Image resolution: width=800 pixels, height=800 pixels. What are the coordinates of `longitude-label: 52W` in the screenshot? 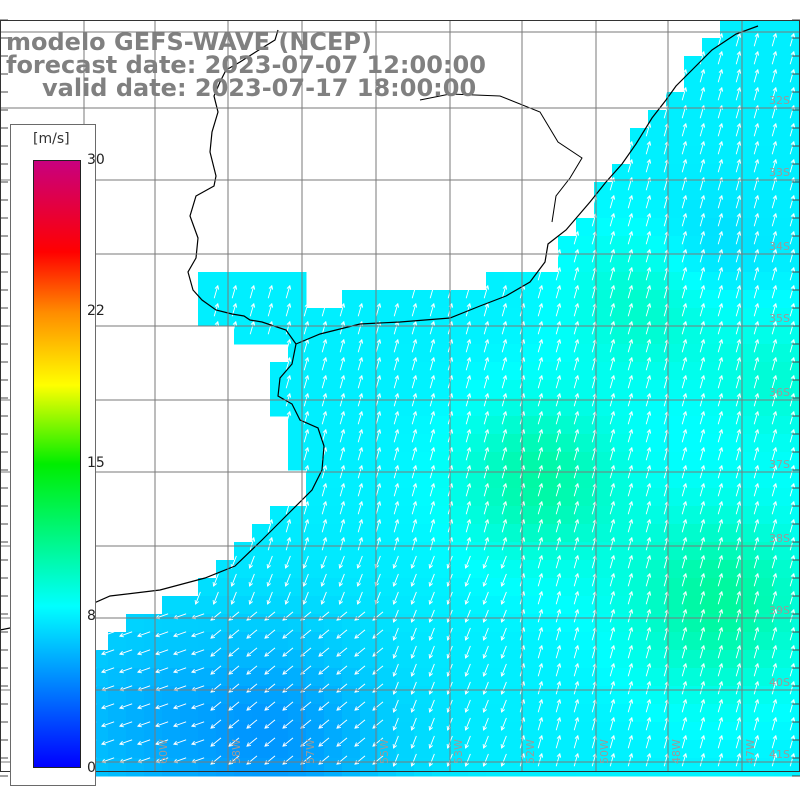 It's located at (530, 751).